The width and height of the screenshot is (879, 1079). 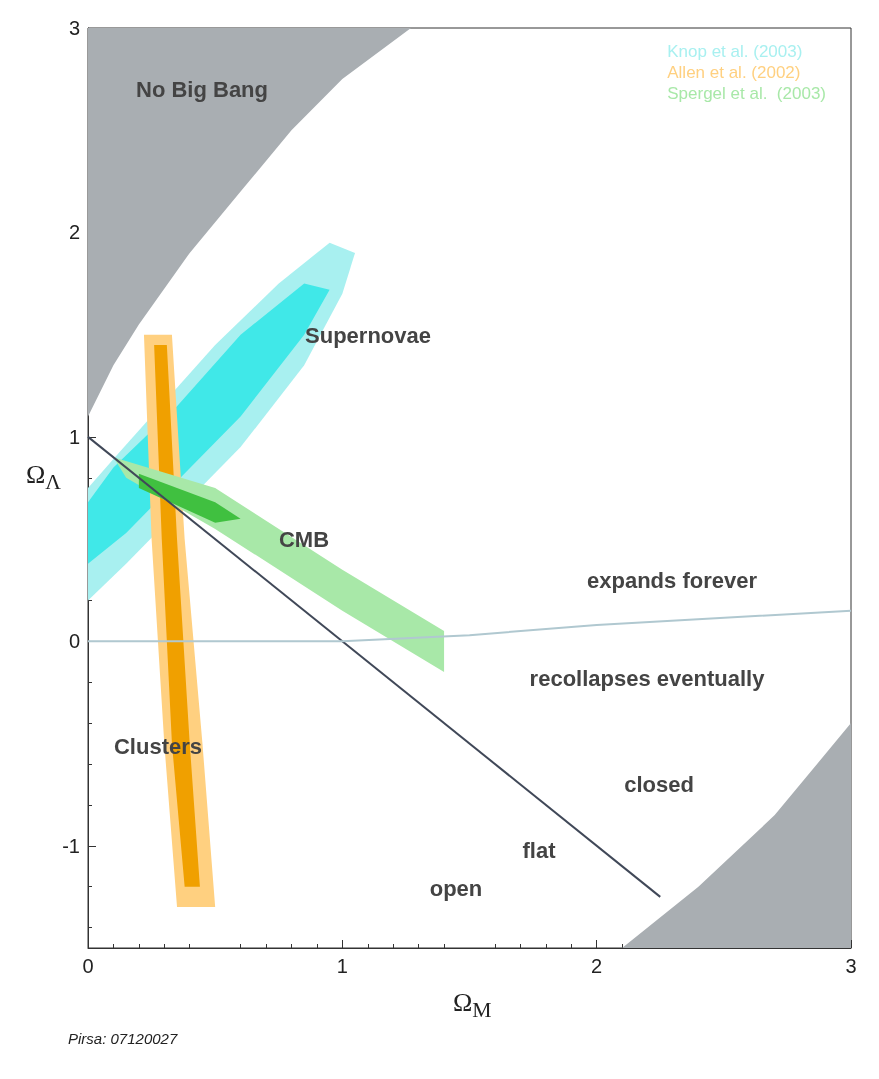 What do you see at coordinates (304, 539) in the screenshot?
I see `annotation: CMB` at bounding box center [304, 539].